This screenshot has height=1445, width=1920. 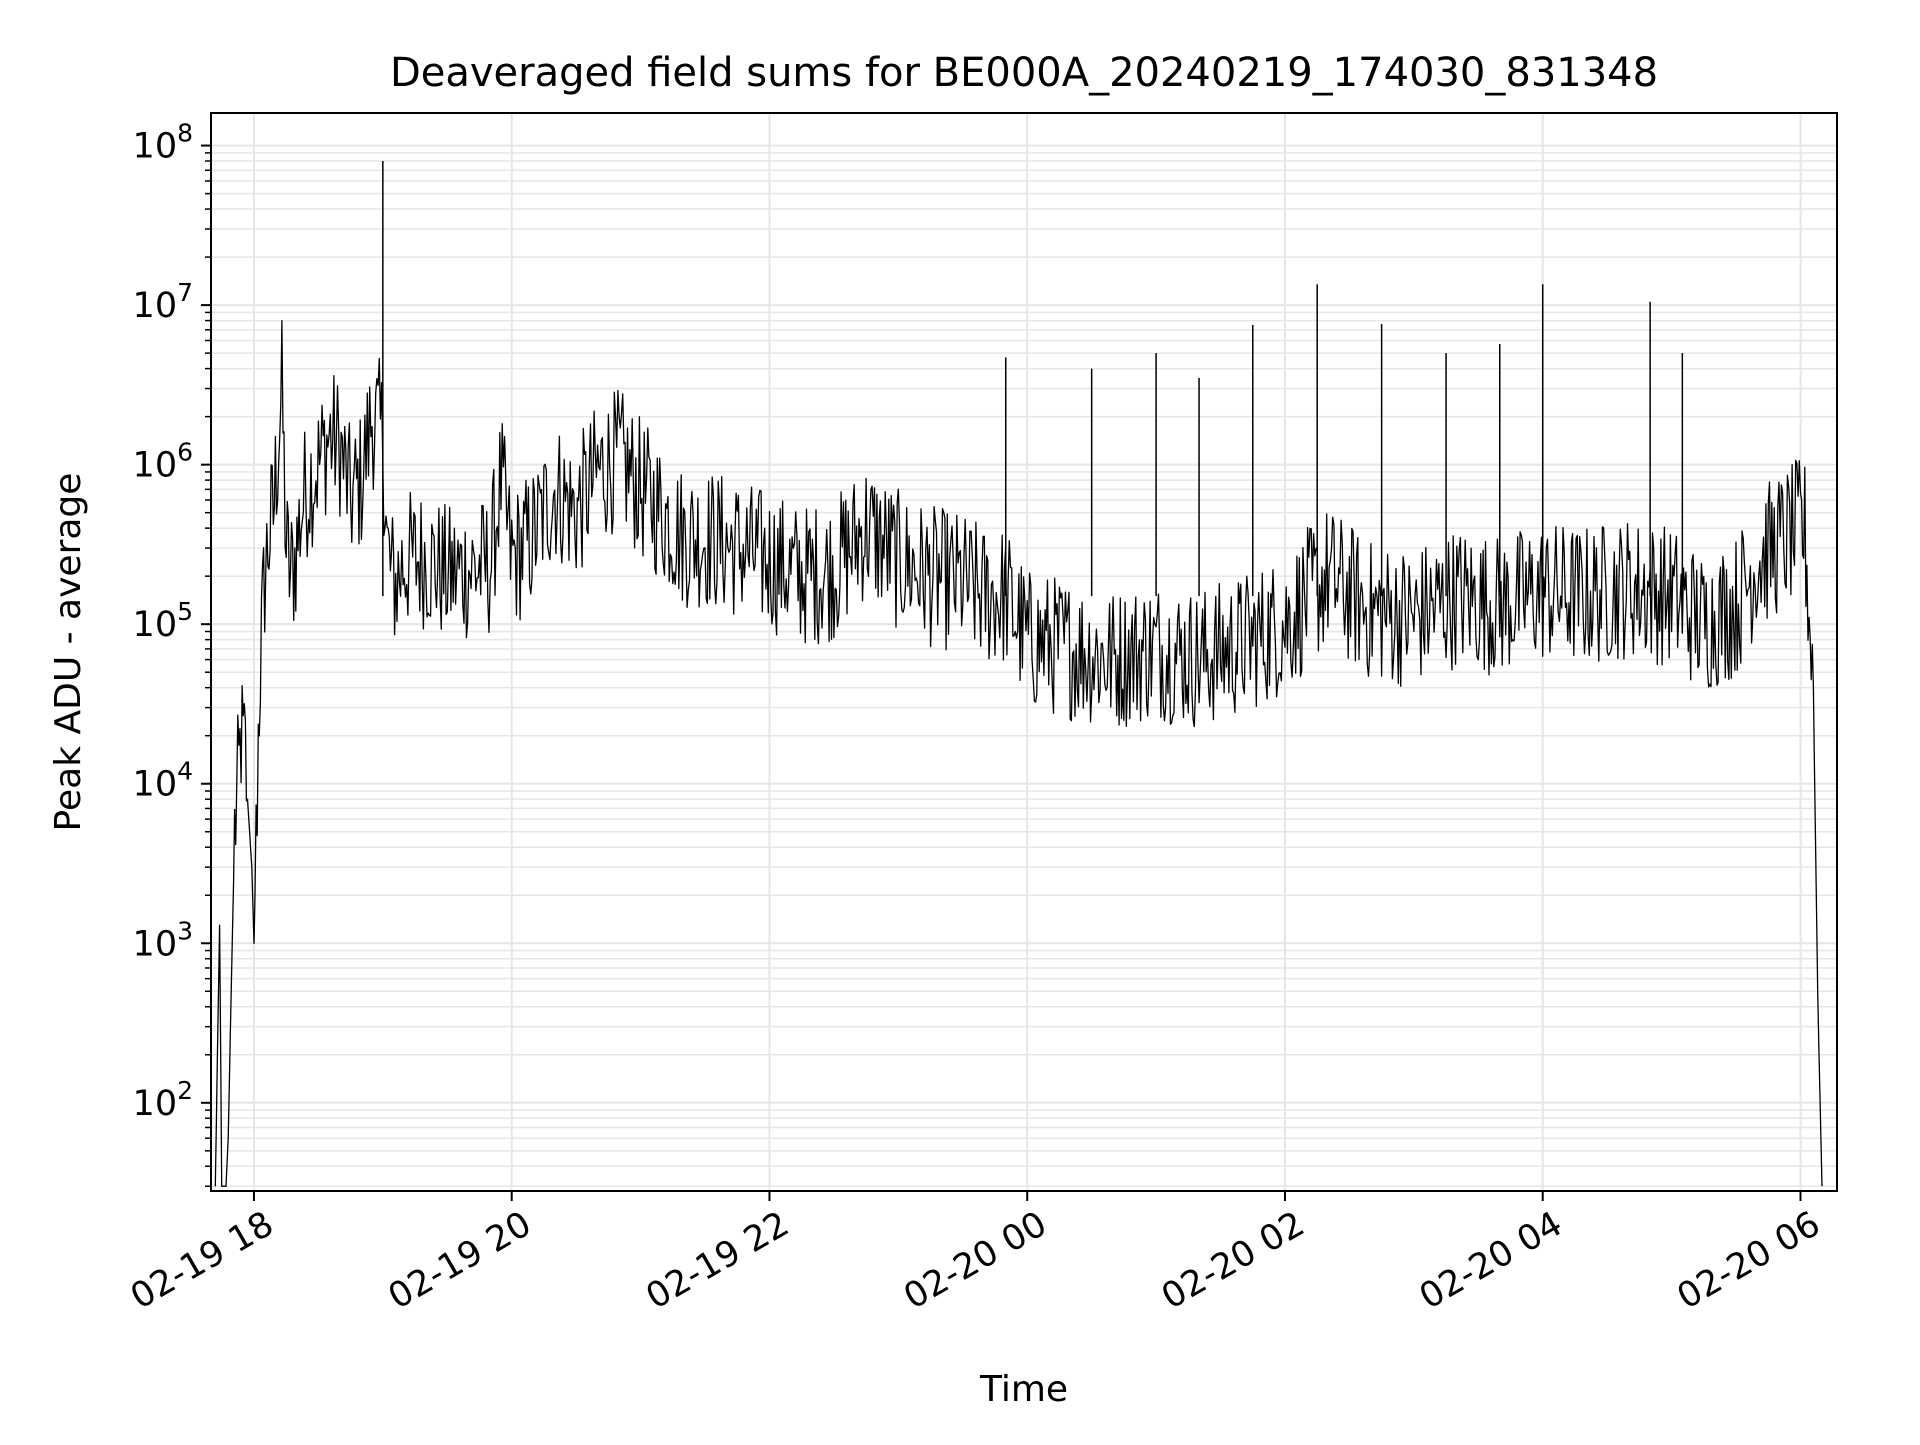 I want to click on y-tick-exponent: 4, so click(x=185, y=771).